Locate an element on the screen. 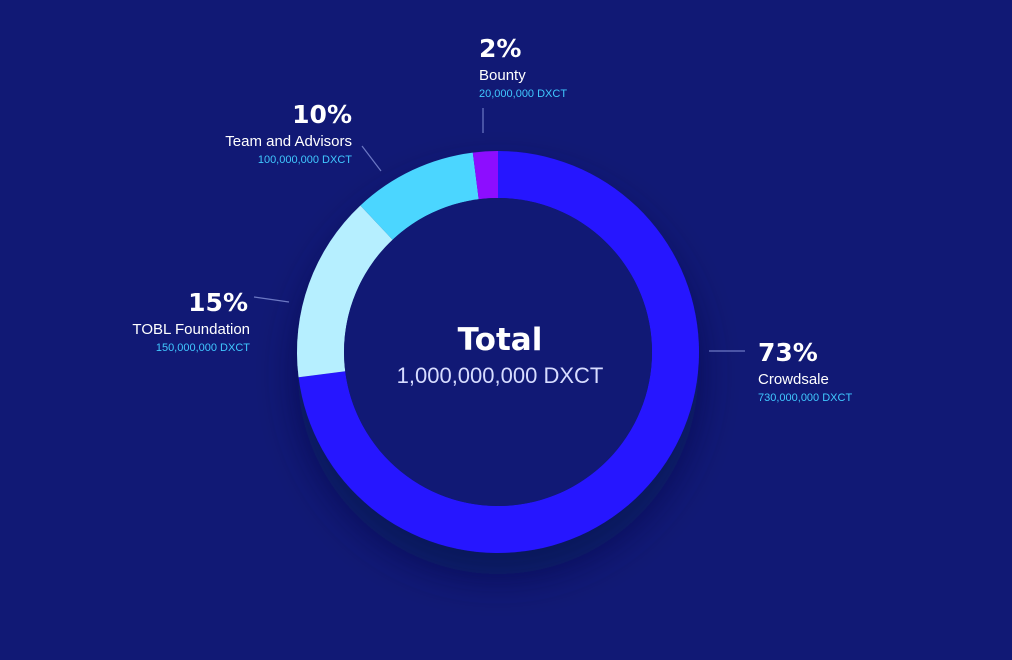 The height and width of the screenshot is (660, 1012). label-team-advisors: 10% Team and Advisors 100,000,000 DXCT is located at coordinates (266, 134).